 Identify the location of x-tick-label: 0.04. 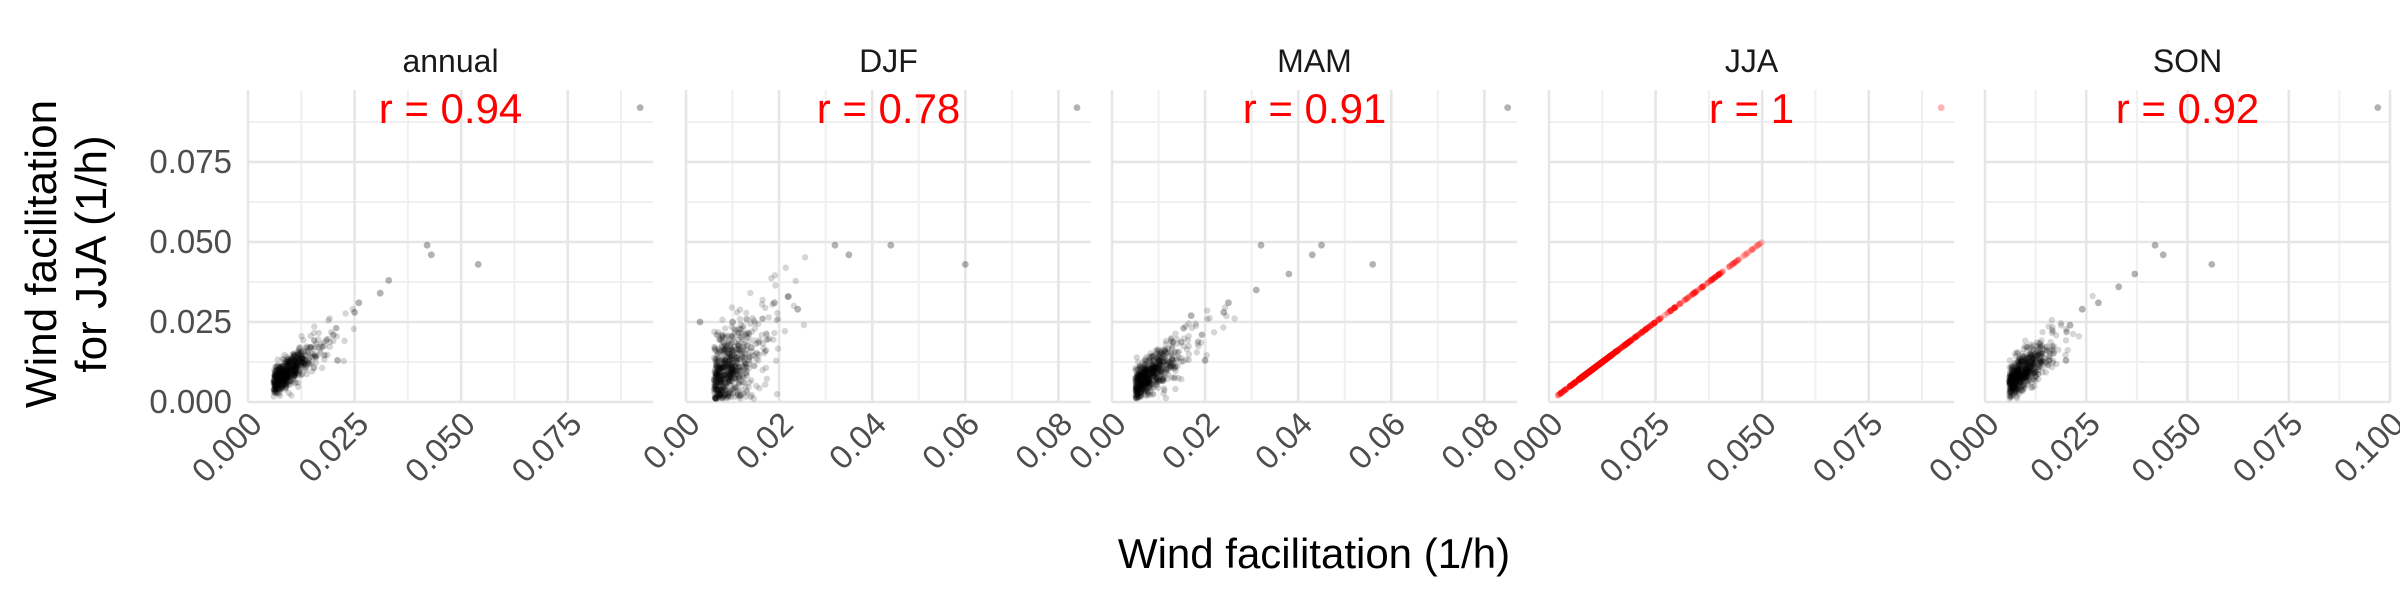
(858, 441).